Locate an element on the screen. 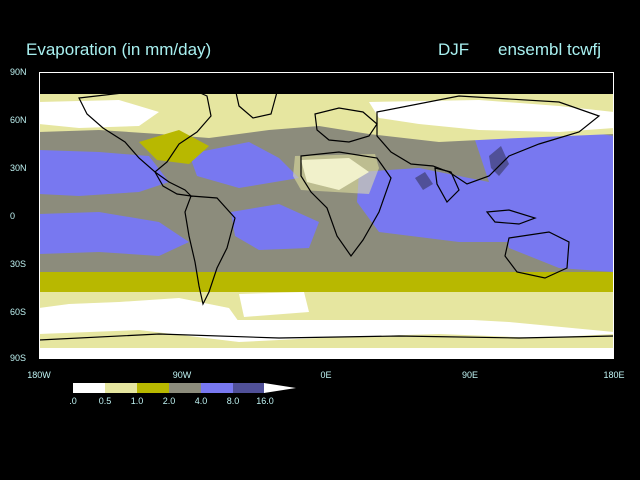 This screenshot has height=480, width=640. model-label: ensembl tcwfj is located at coordinates (549, 49).